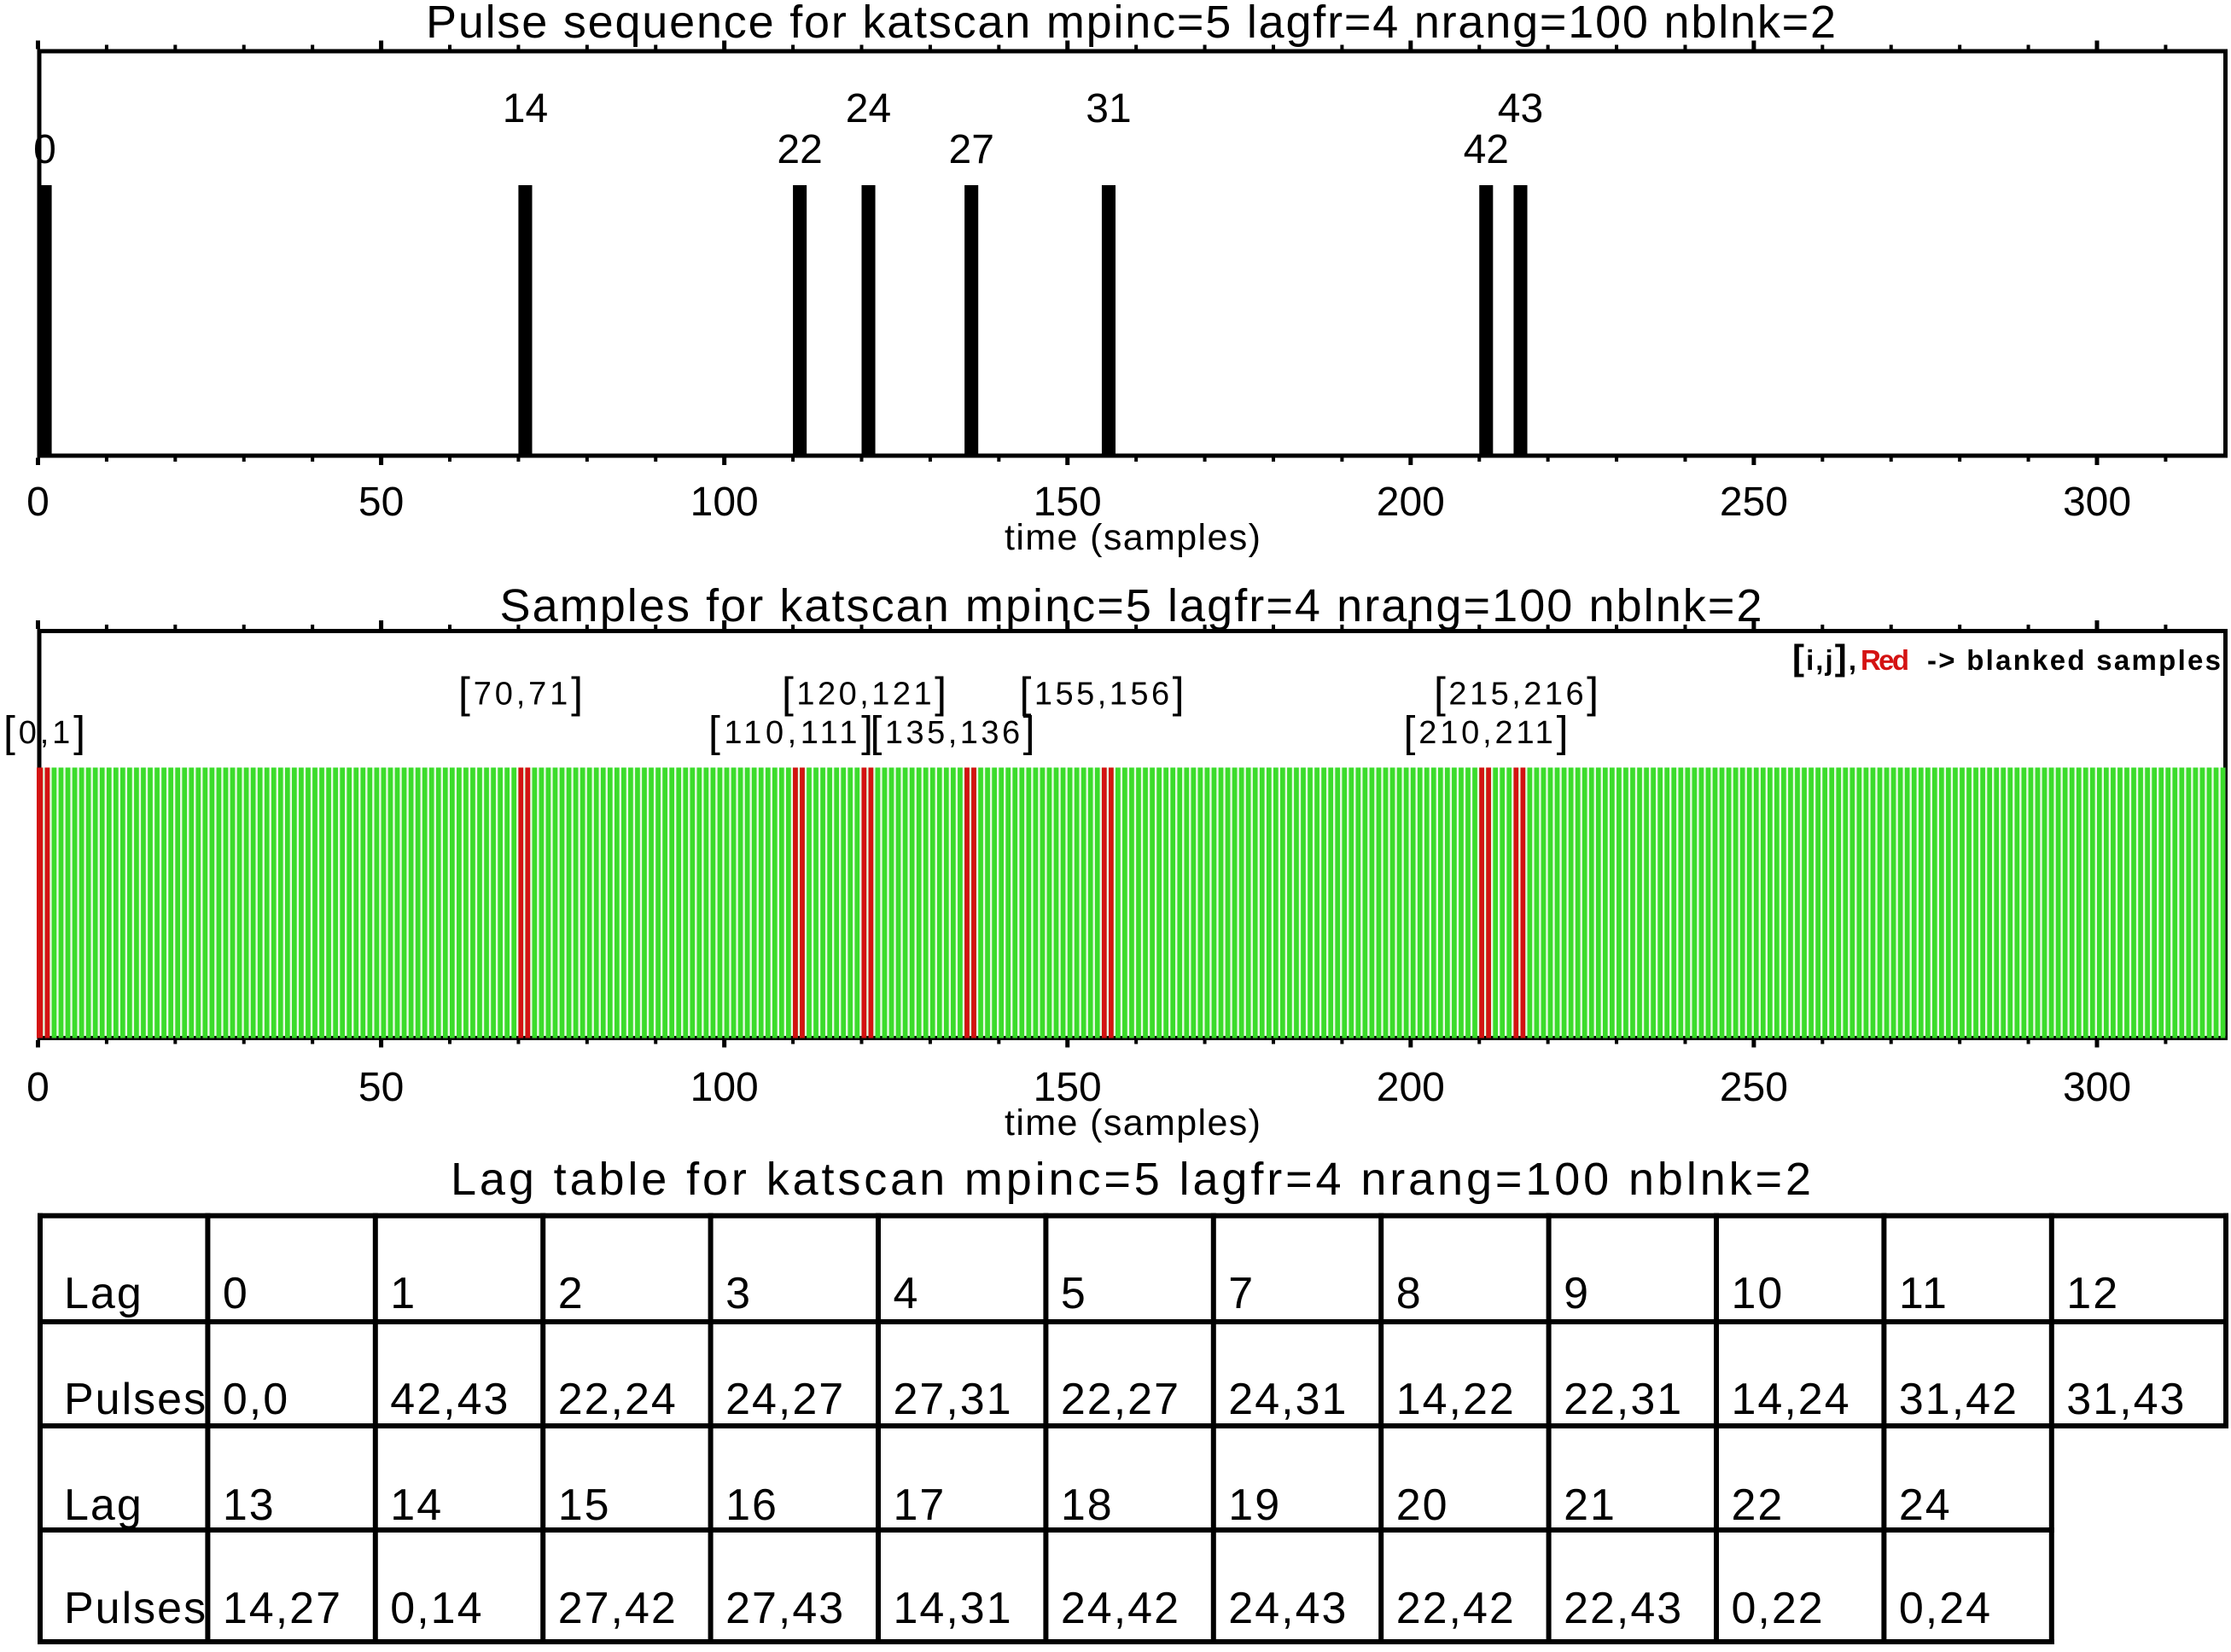 This screenshot has height=1652, width=2231. What do you see at coordinates (1422, 1505) in the screenshot?
I see `svg-text: 20` at bounding box center [1422, 1505].